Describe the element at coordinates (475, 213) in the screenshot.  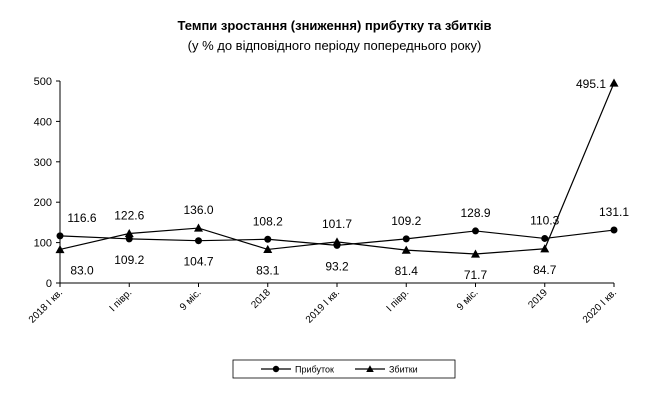
I see `data-label: 128.9` at that location.